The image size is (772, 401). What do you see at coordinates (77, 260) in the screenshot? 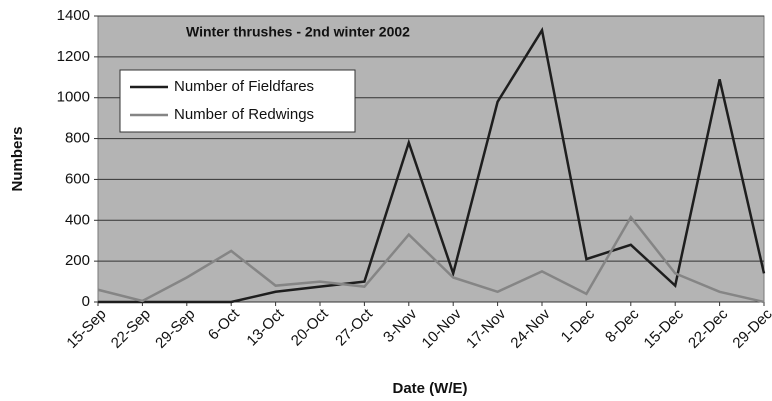
I see `y-tick-label: 200` at bounding box center [77, 260].